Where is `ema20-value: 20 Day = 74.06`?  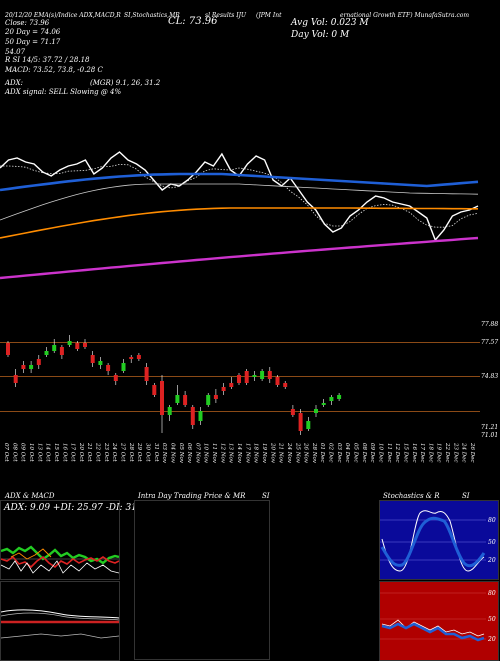 ema20-value: 20 Day = 74.06 is located at coordinates (33, 32).